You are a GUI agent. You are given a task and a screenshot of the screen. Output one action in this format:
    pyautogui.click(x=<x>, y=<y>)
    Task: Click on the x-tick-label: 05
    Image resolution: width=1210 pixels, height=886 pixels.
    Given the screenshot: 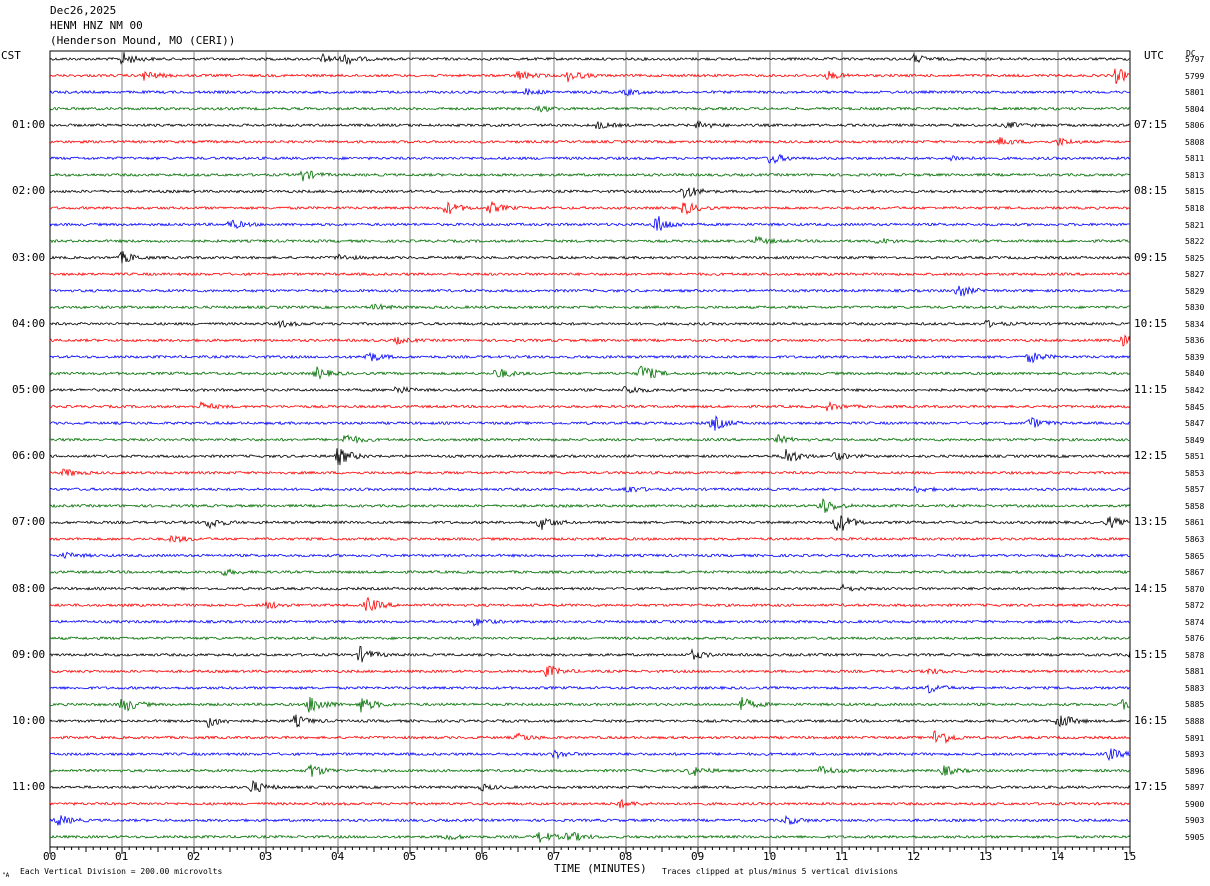 What is the action you would take?
    pyautogui.click(x=410, y=856)
    